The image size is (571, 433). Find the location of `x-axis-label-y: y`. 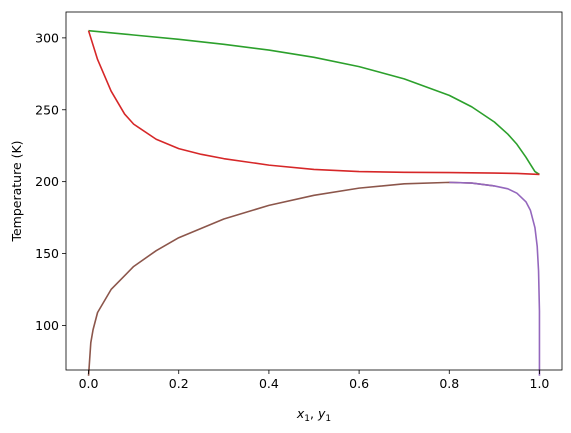

x-axis-label-y: y is located at coordinates (321, 413).